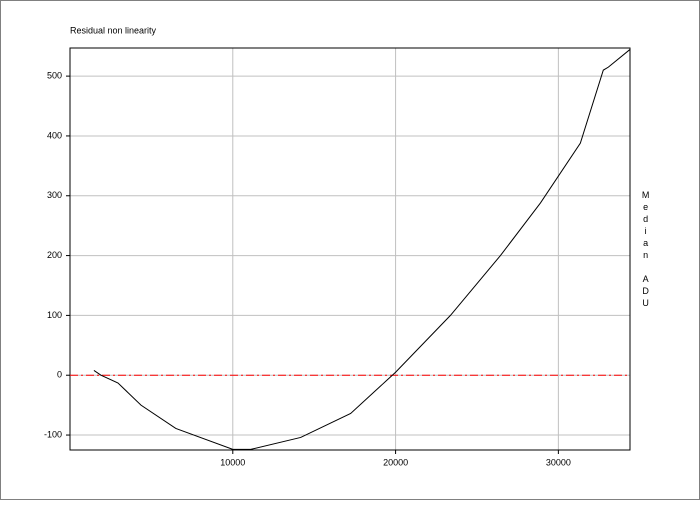 The width and height of the screenshot is (700, 505). Describe the element at coordinates (59, 375) in the screenshot. I see `y-tick-label: 0` at that location.